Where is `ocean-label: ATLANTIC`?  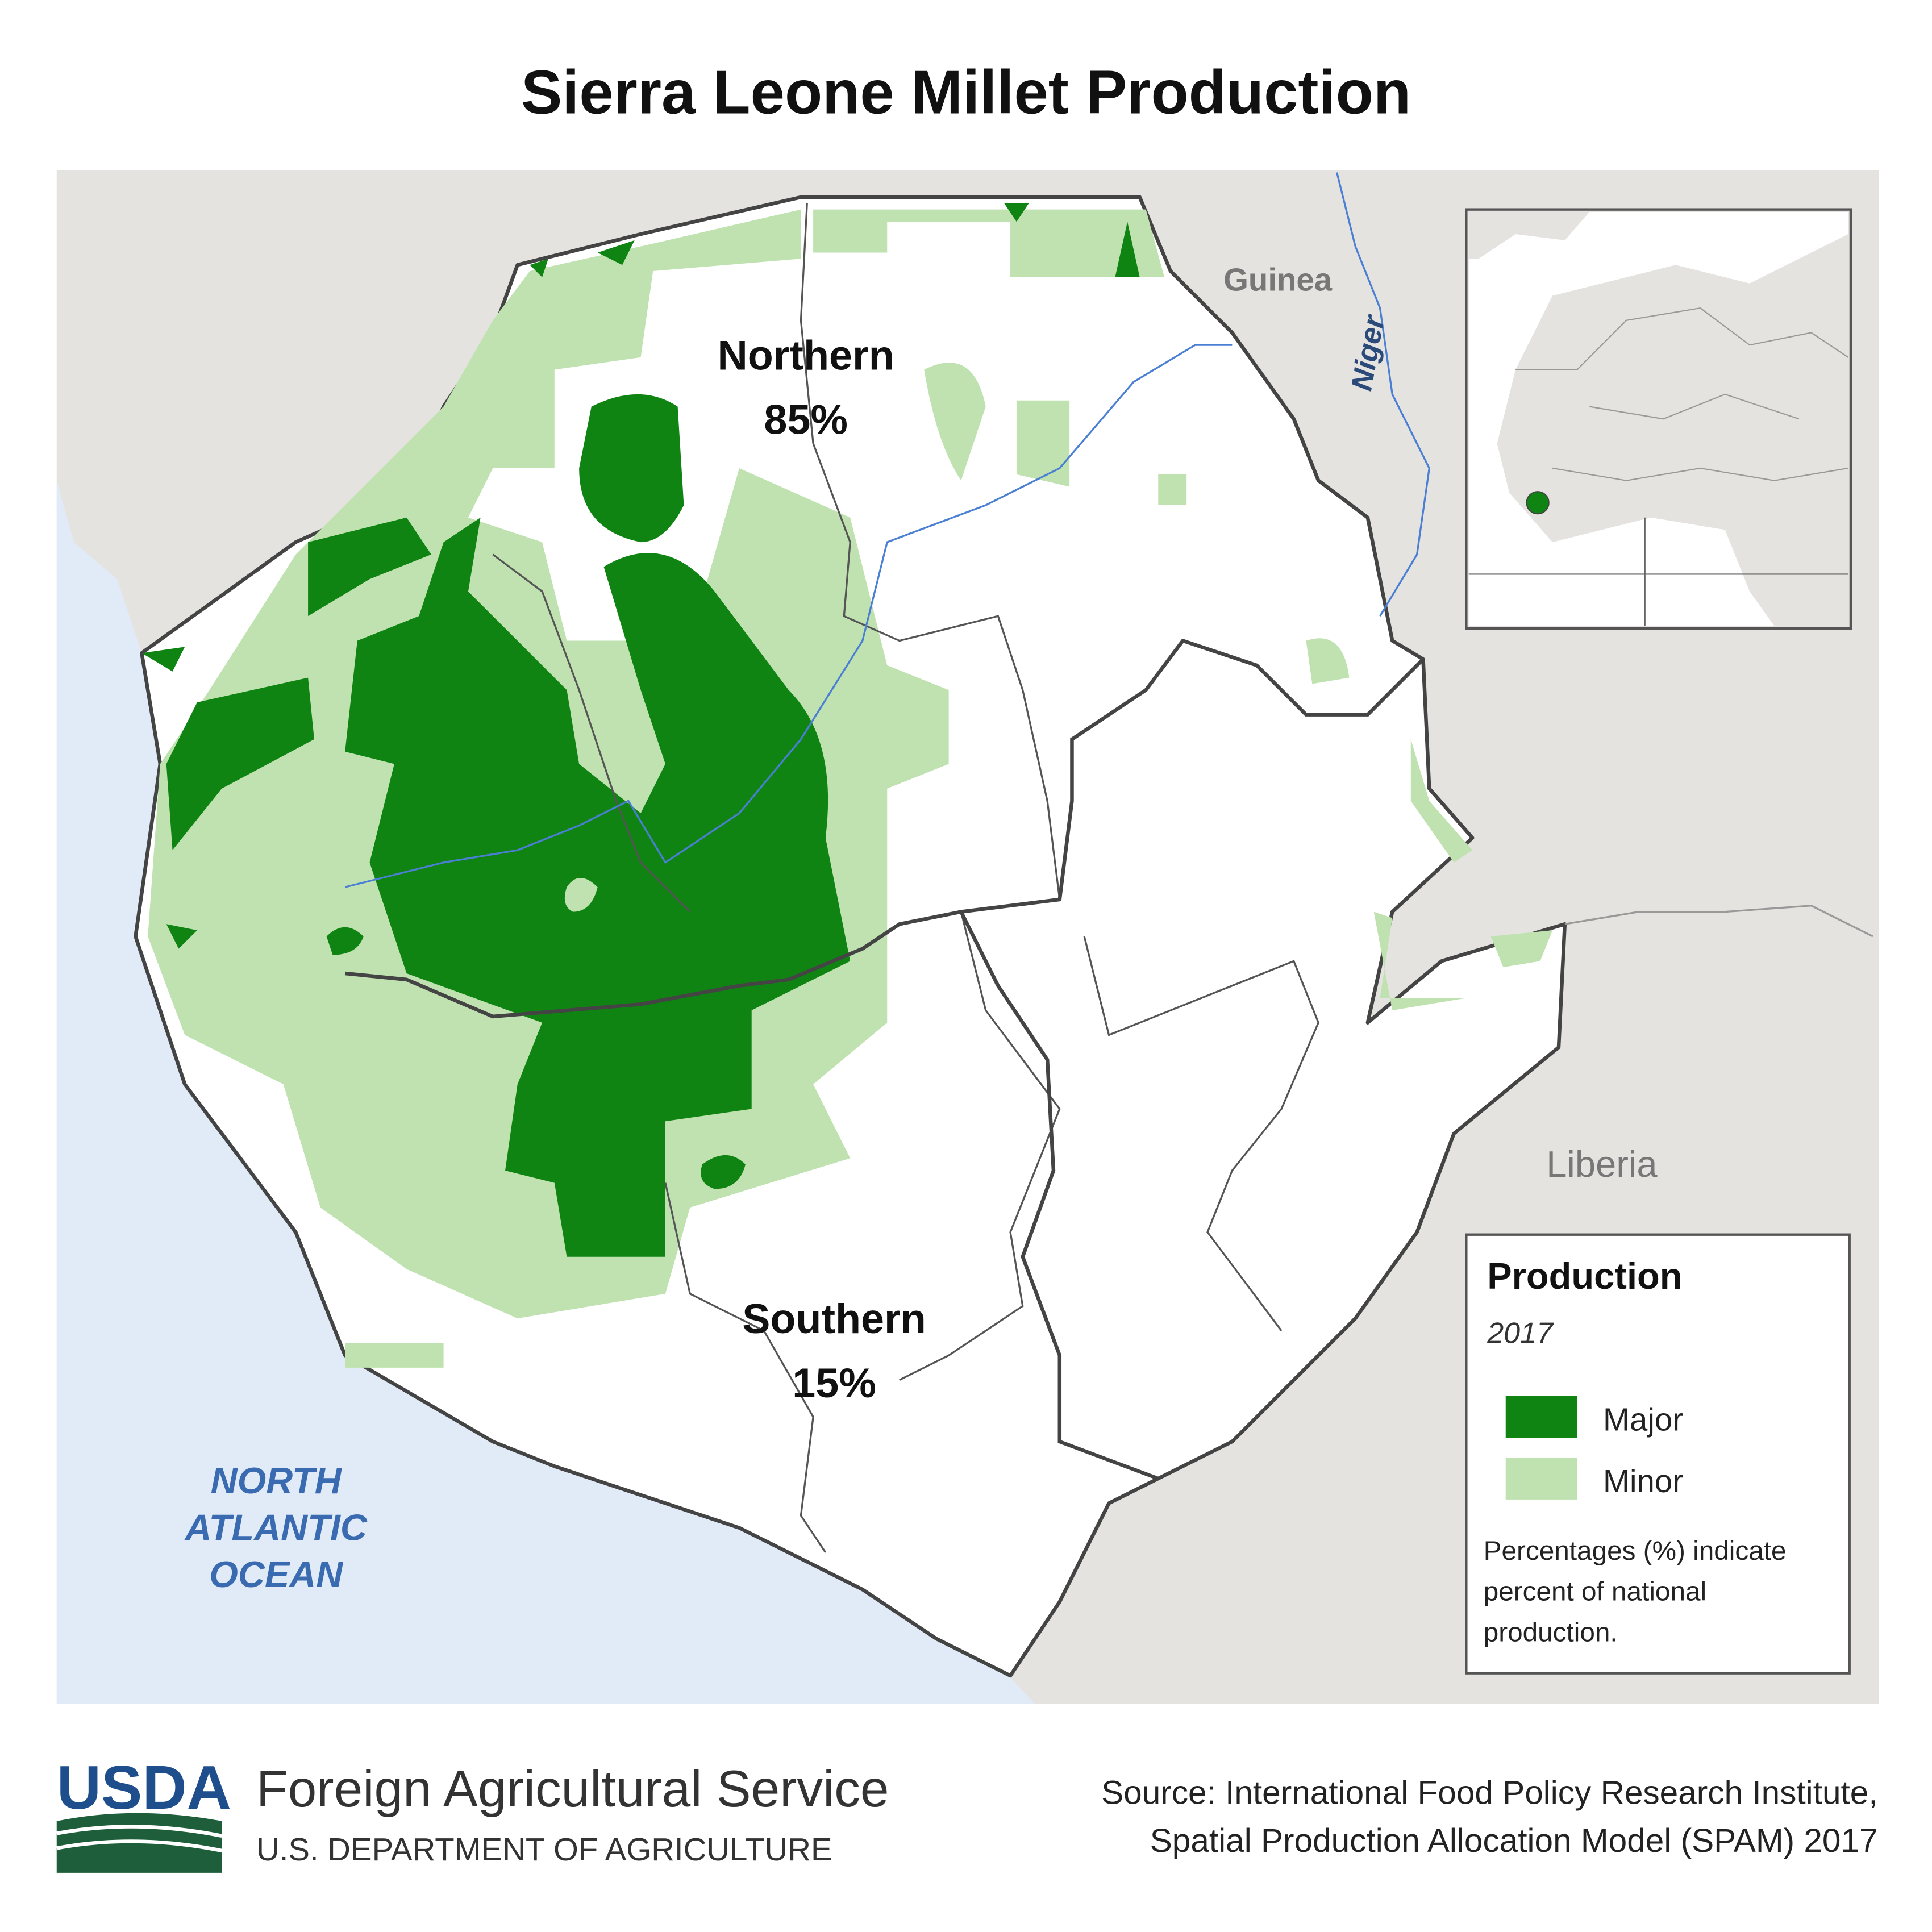 ocean-label: ATLANTIC is located at coordinates (276, 1527).